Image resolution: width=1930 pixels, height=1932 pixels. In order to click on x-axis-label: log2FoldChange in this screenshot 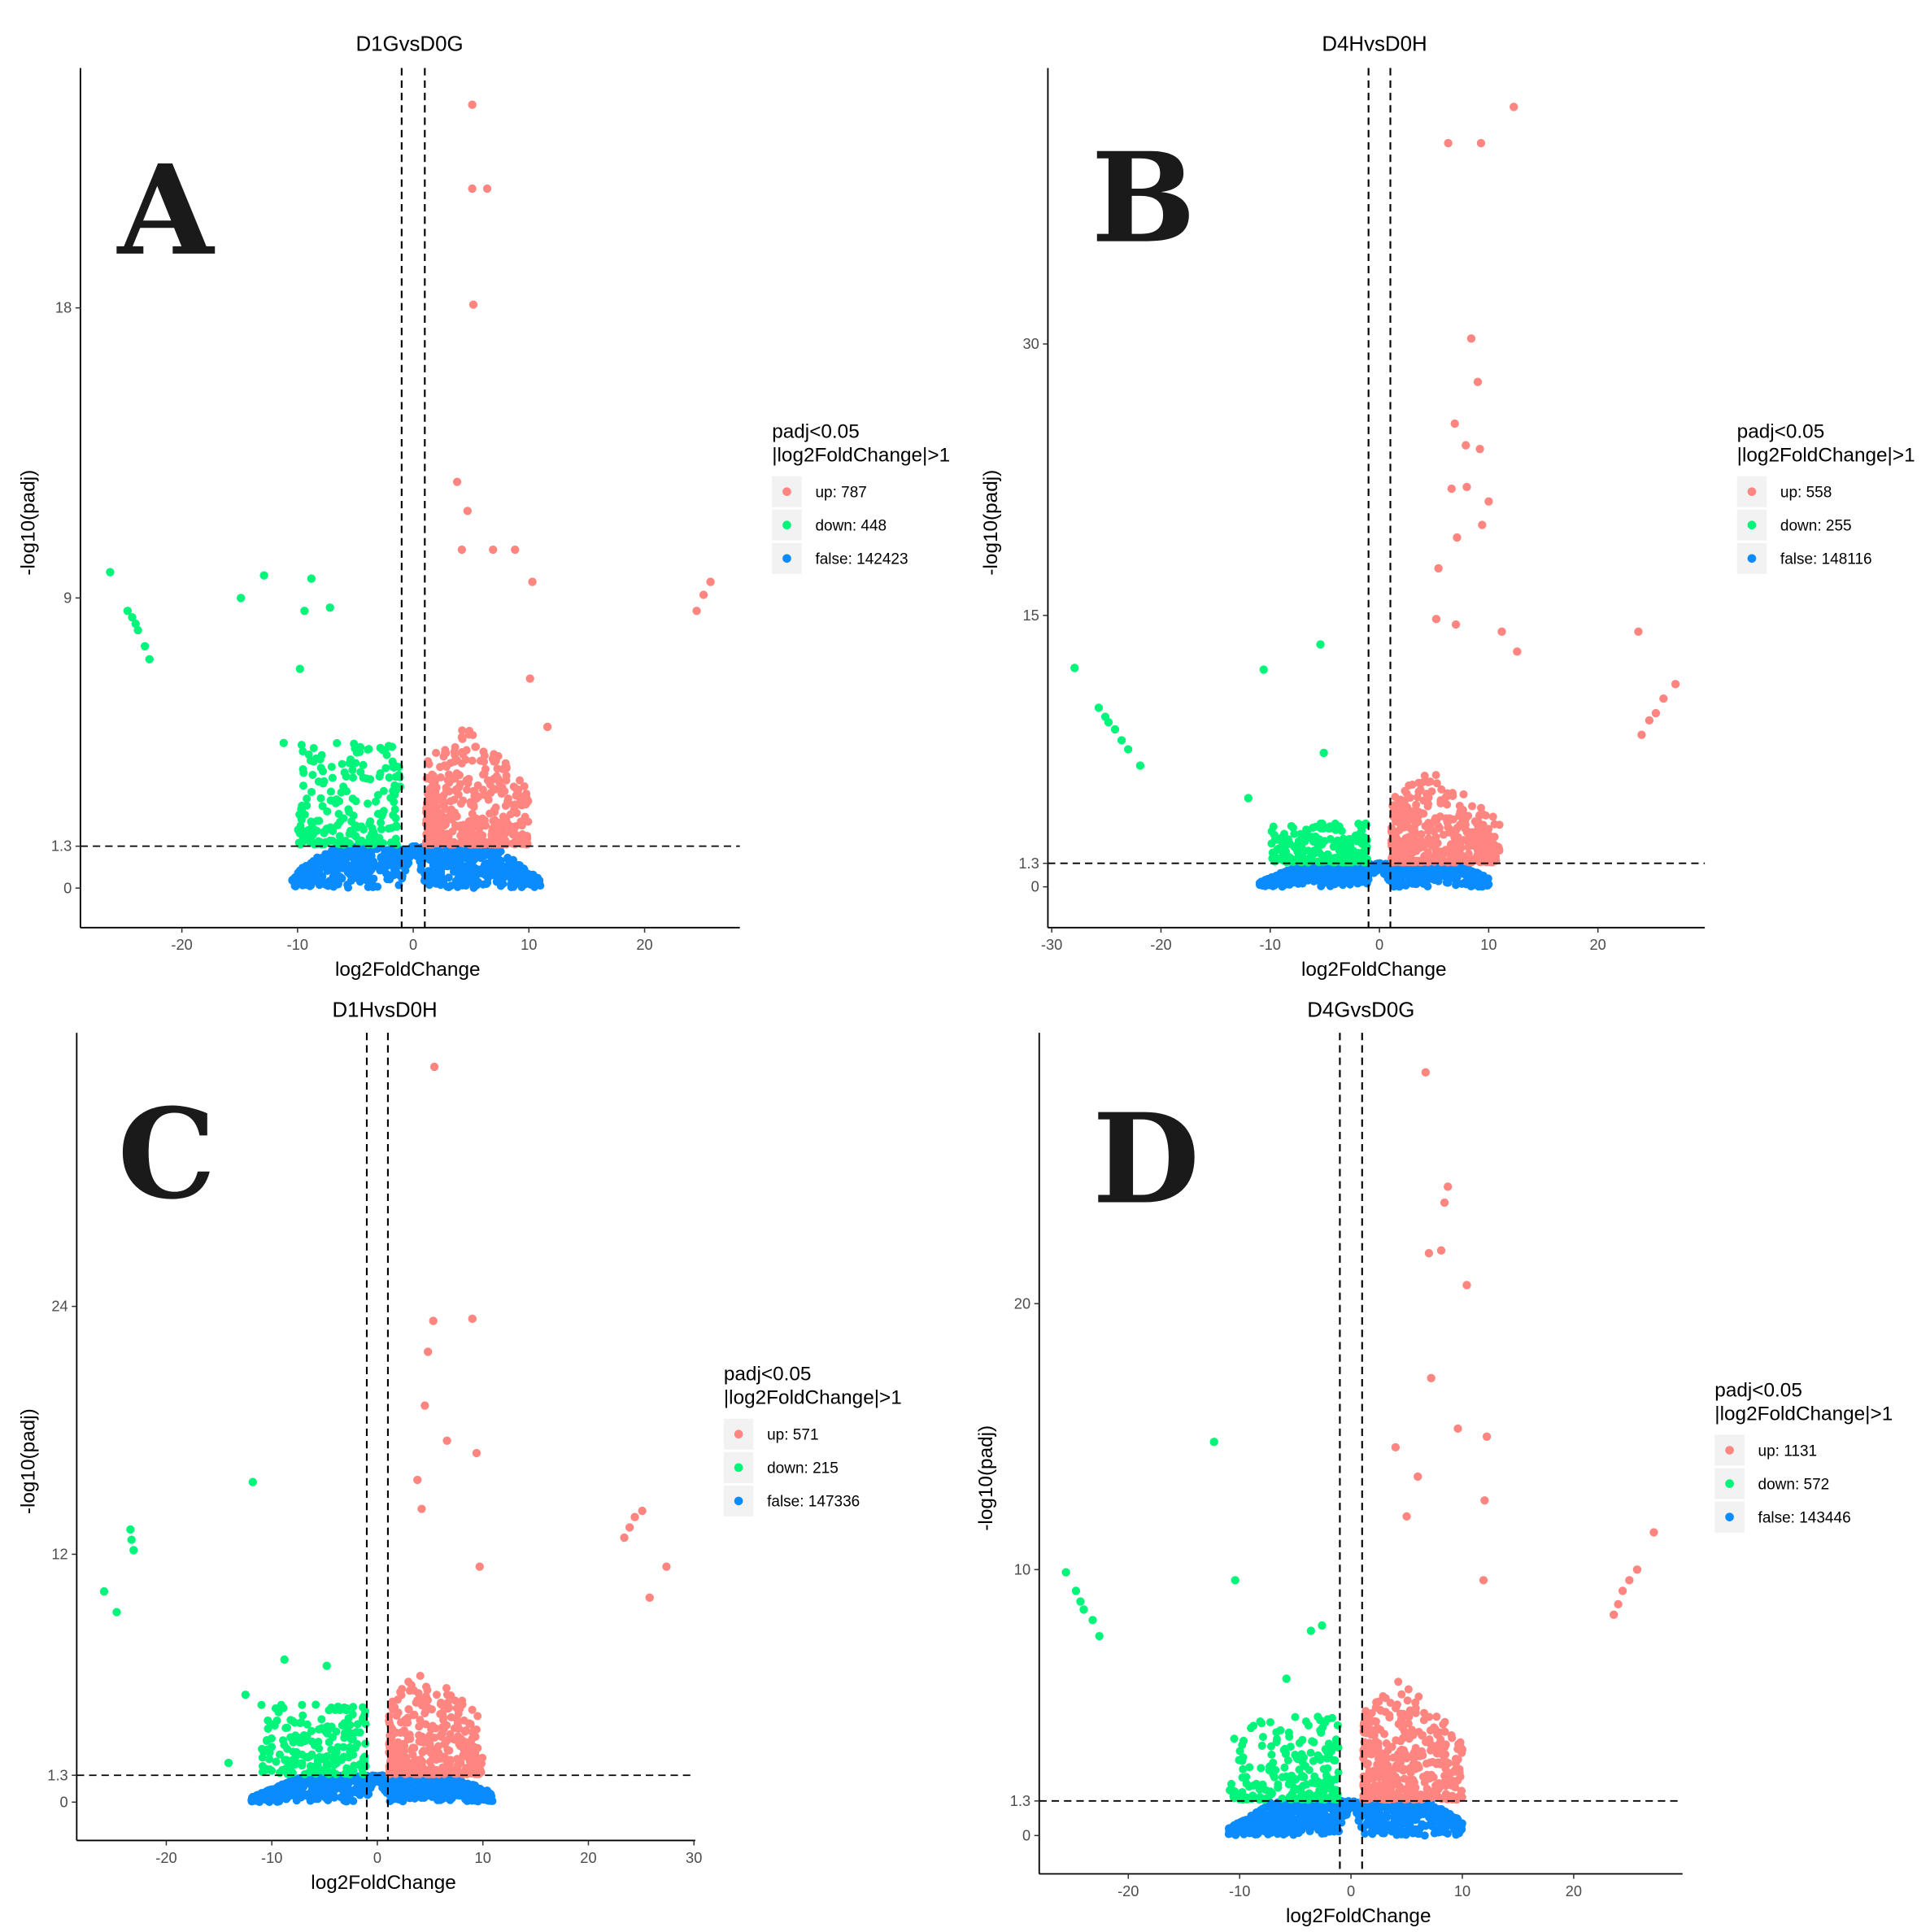, I will do `click(384, 1883)`.